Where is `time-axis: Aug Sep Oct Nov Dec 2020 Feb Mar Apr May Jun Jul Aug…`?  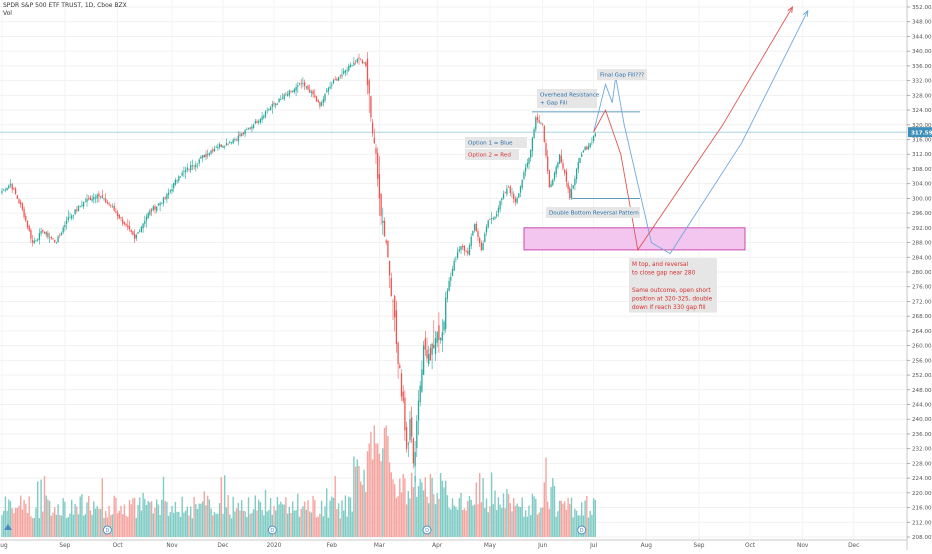
time-axis: Aug Sep Oct Nov Dec 2020 Feb Mar Apr May Jun Jul Aug… is located at coordinates (453, 544).